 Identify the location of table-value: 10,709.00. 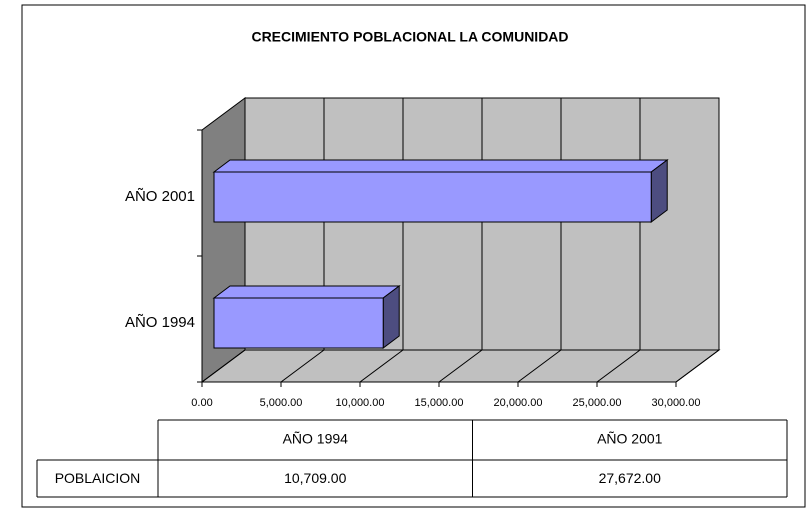
(315, 478).